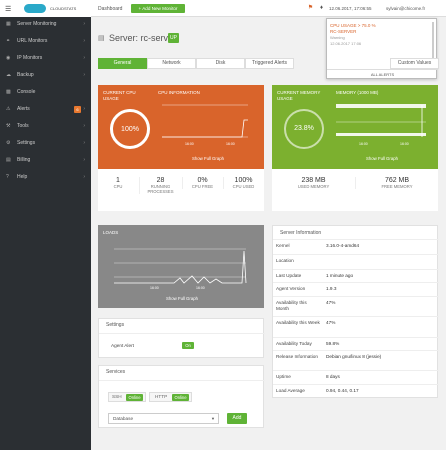 This screenshot has width=446, height=450. What do you see at coordinates (363, 144) in the screenshot?
I see `memory-axis-label-1: 16:00` at bounding box center [363, 144].